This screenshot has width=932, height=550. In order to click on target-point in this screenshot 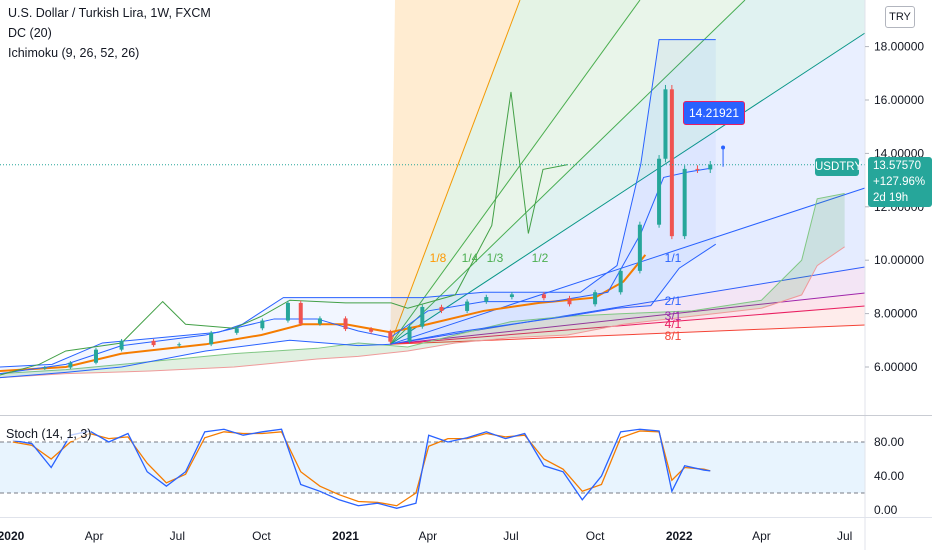, I will do `click(723, 147)`.